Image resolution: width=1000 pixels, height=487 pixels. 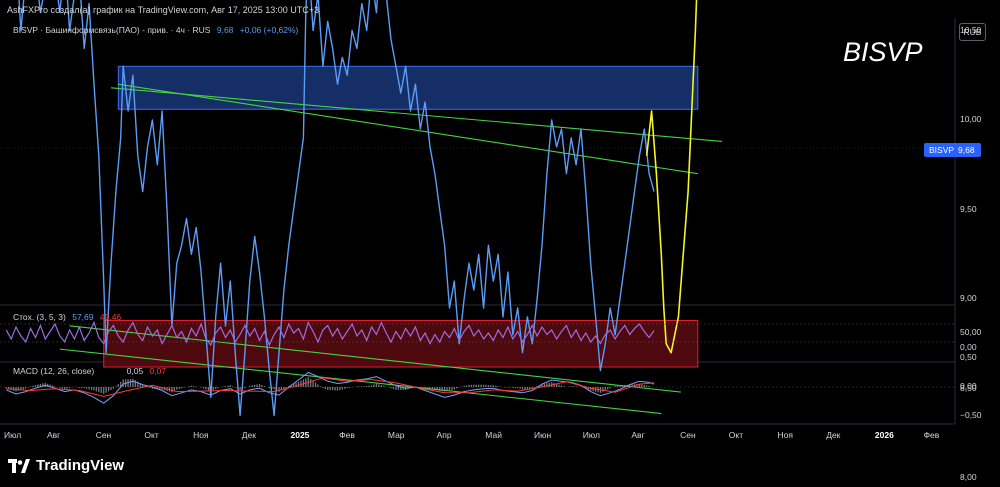 I want to click on macd-legend-macd: 0,05, so click(x=135, y=371).